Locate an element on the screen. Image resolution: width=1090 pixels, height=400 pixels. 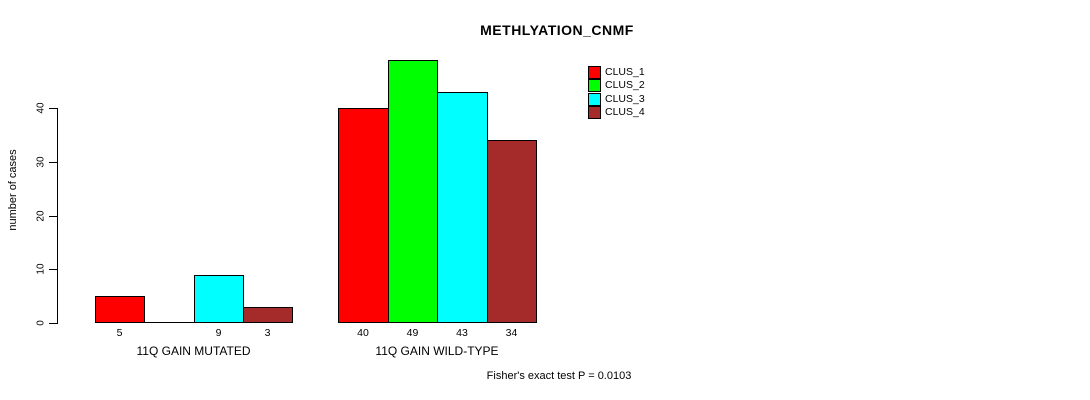
y-axis-title: number of cases is located at coordinates (13, 190).